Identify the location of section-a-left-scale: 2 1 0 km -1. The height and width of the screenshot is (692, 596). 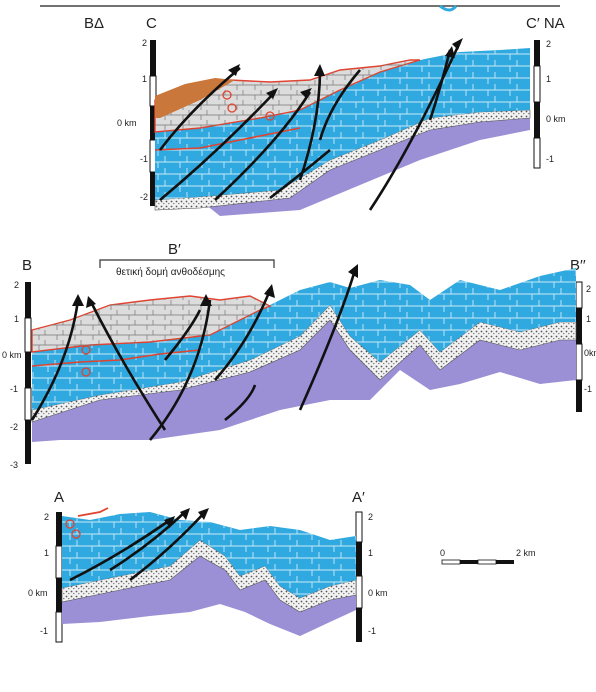
(45, 577).